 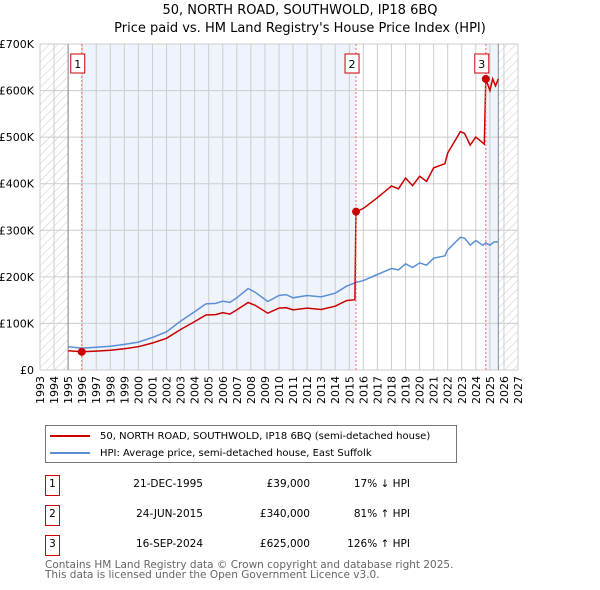 I want to click on sale-number: 1, so click(x=52, y=485).